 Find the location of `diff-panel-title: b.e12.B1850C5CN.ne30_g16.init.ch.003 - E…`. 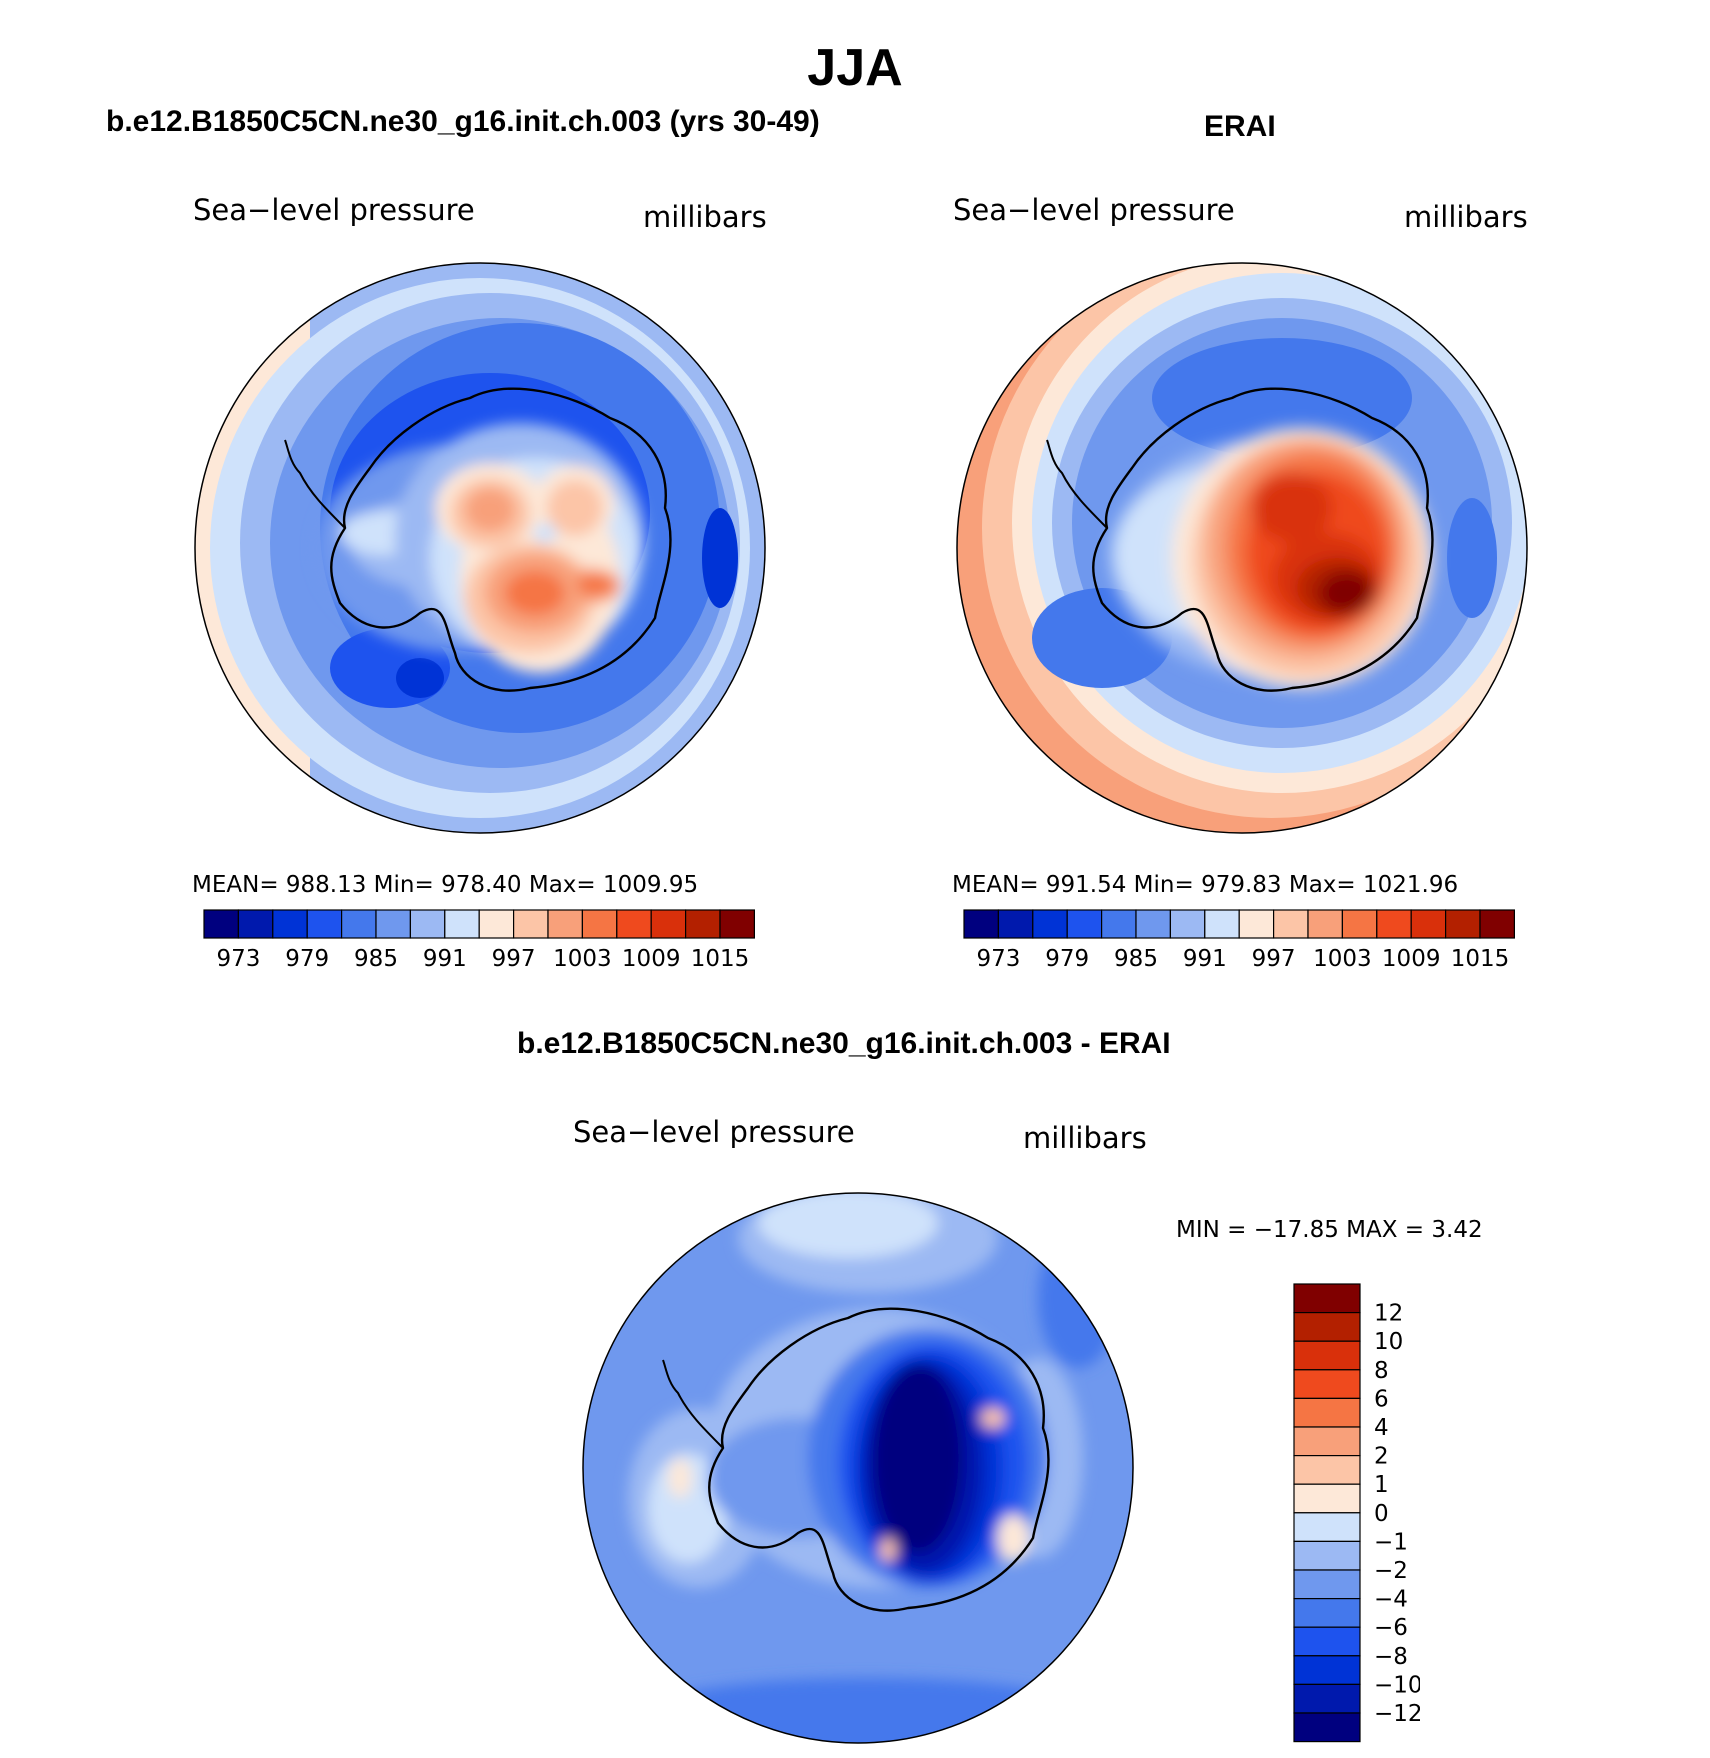

diff-panel-title: b.e12.B1850C5CN.ne30_g16.init.ch.003 - E… is located at coordinates (844, 1043).